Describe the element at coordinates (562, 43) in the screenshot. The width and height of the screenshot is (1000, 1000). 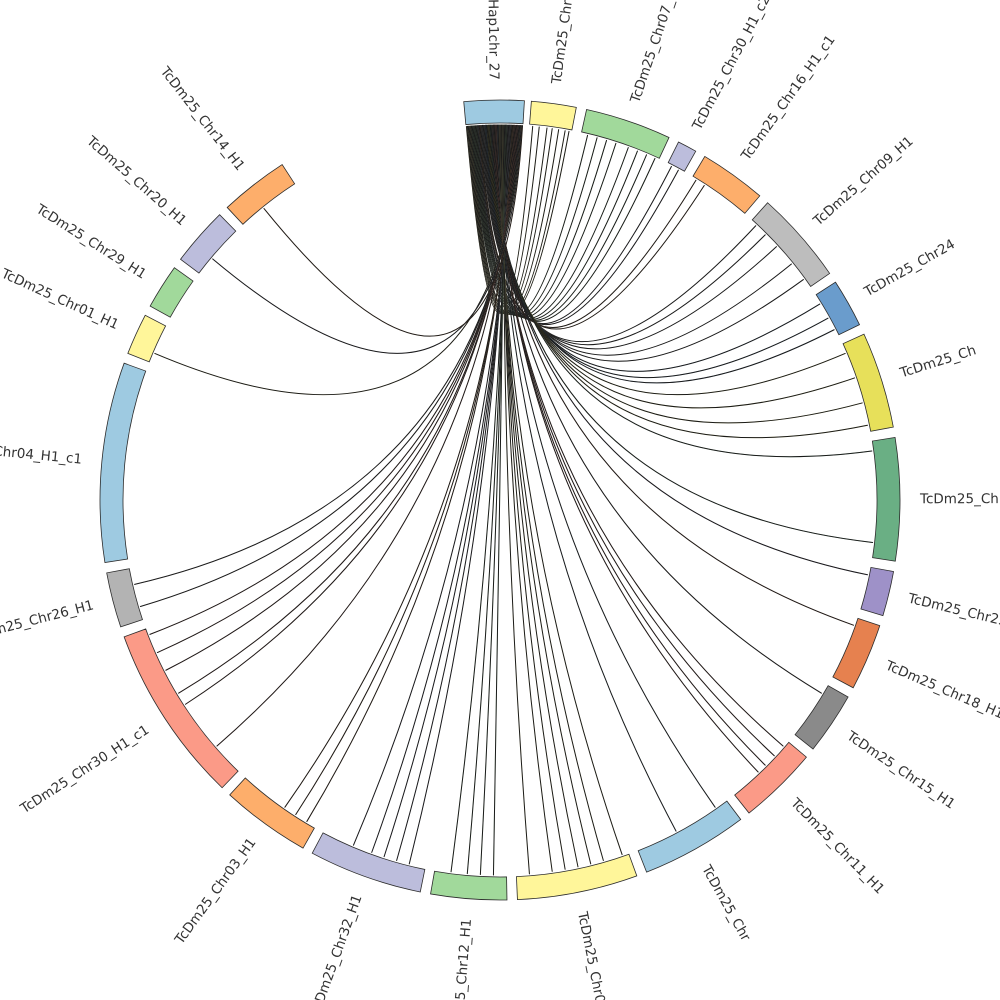
I see `chromosome-label-1: TcDm25_Chr` at that location.